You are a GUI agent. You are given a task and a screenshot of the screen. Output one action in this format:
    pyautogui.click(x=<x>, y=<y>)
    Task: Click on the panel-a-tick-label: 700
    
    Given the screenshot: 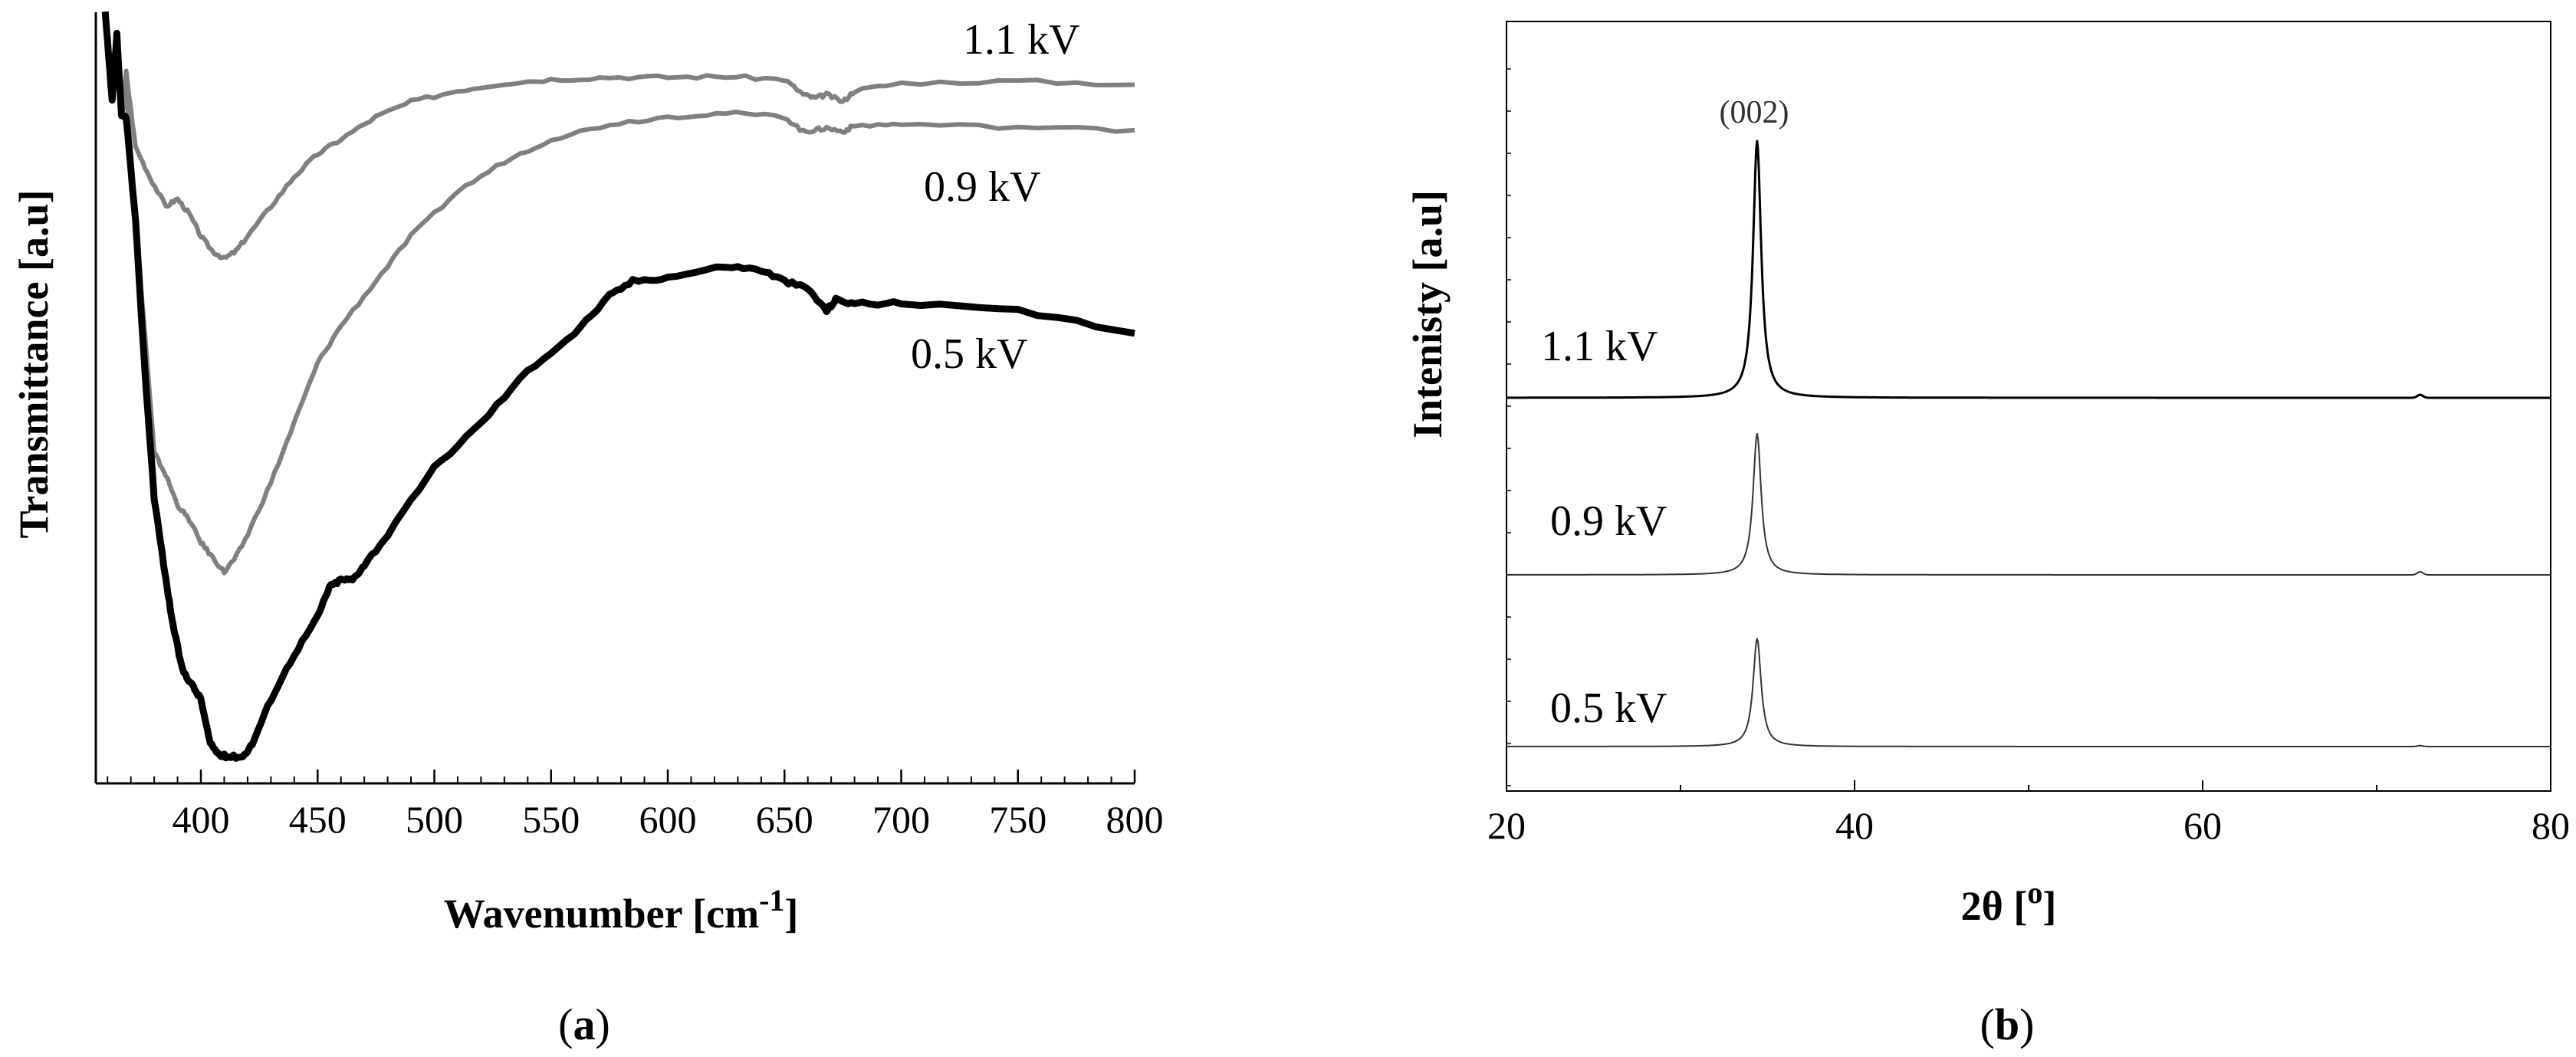 What is the action you would take?
    pyautogui.click(x=901, y=819)
    